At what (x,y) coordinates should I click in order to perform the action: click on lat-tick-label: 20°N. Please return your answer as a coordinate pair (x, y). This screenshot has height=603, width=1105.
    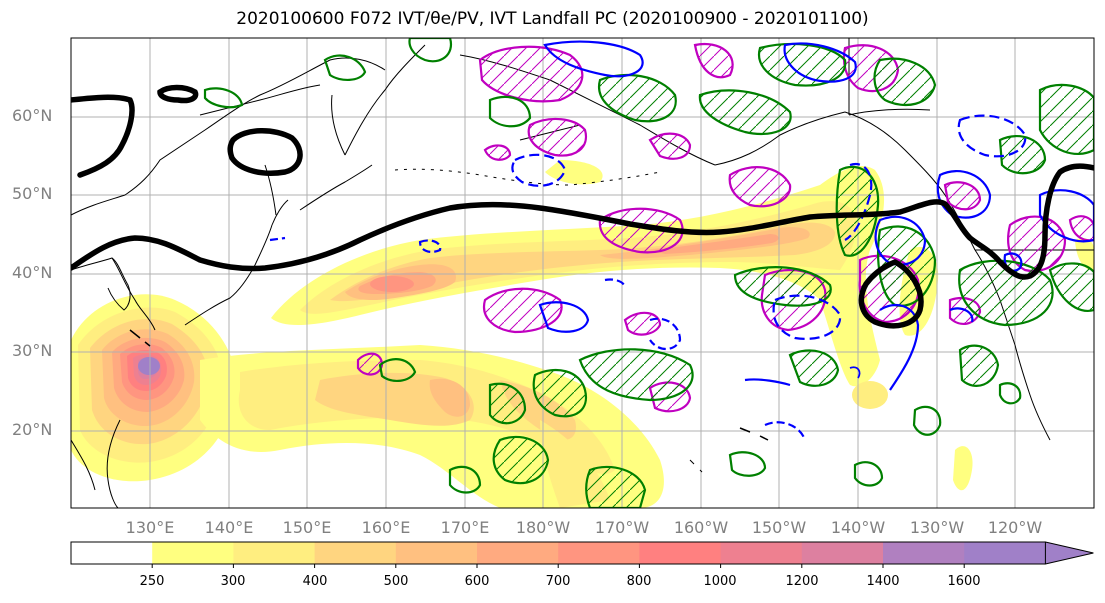
    Looking at the image, I should click on (32, 429).